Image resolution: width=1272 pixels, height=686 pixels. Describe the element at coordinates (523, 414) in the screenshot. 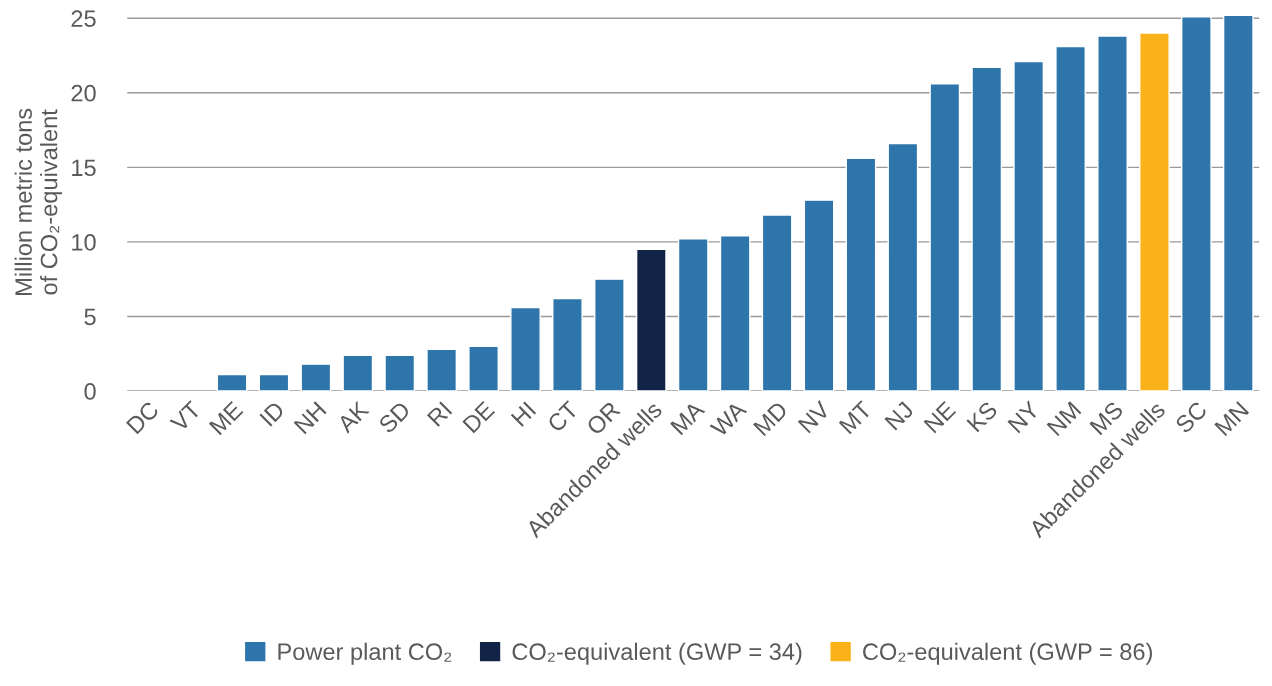

I see `x-tick-label: HI` at that location.